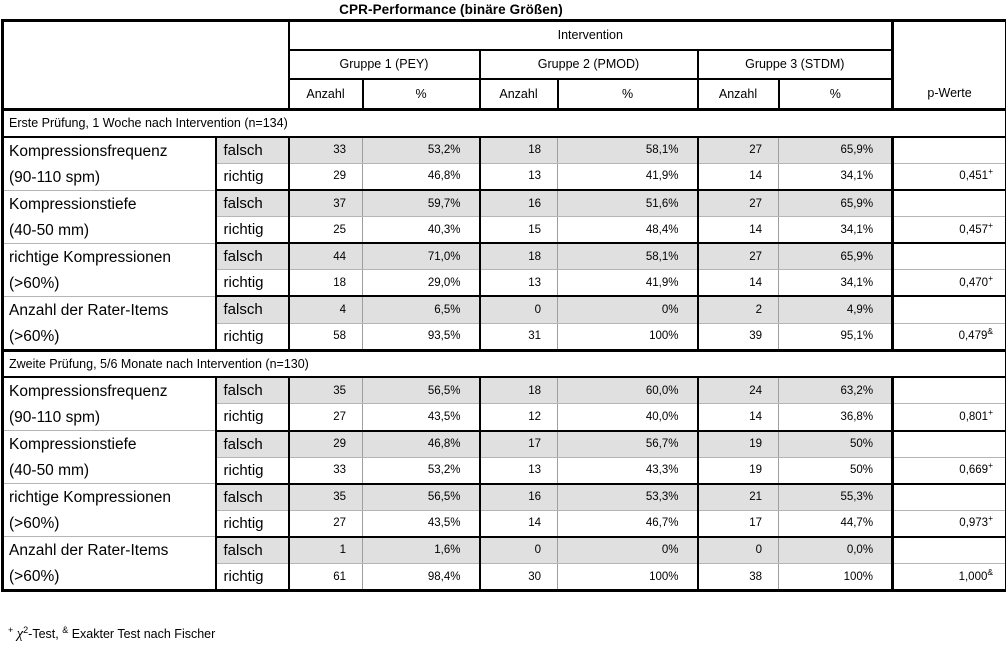 This screenshot has width=1006, height=662. What do you see at coordinates (591, 35) in the screenshot?
I see `intervention-header: Intervention` at bounding box center [591, 35].